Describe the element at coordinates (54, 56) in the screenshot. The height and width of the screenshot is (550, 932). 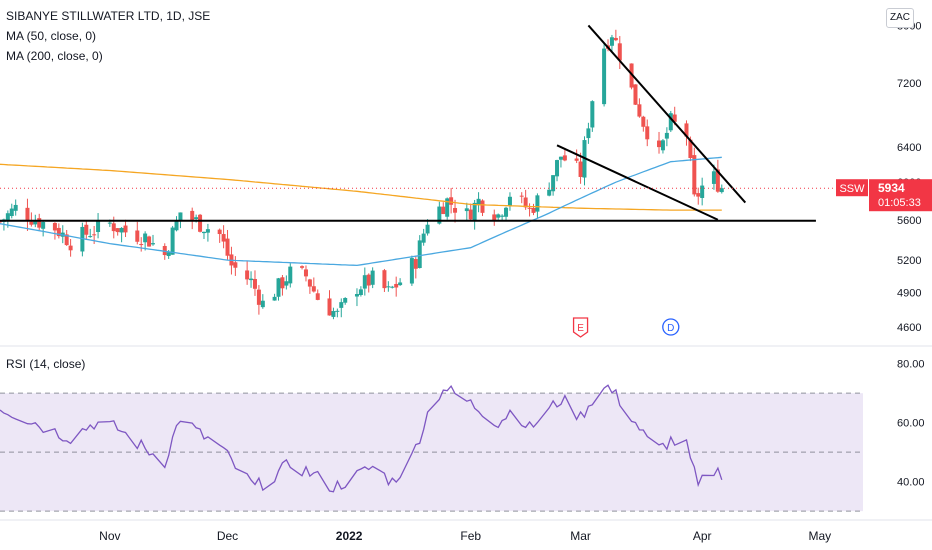
I see `ma200-legend: MA (200, close, 0)` at that location.